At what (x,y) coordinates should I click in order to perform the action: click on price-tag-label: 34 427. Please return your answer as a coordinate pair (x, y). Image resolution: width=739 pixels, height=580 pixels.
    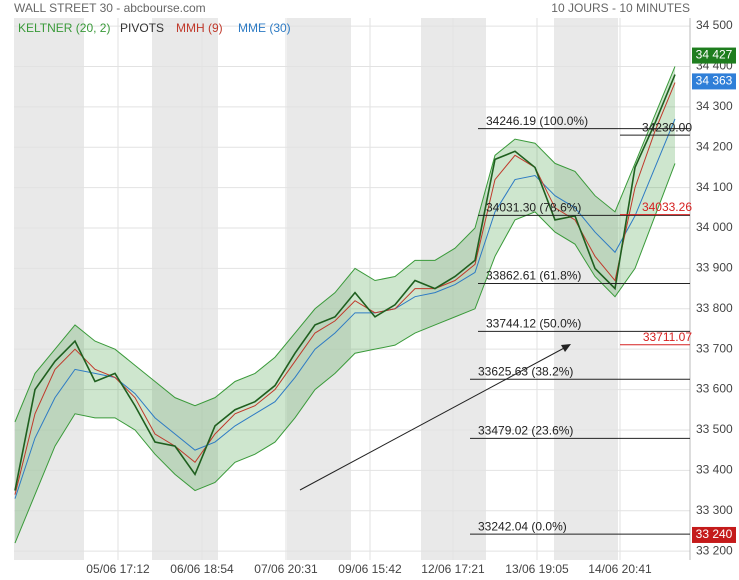
    Looking at the image, I should click on (714, 55).